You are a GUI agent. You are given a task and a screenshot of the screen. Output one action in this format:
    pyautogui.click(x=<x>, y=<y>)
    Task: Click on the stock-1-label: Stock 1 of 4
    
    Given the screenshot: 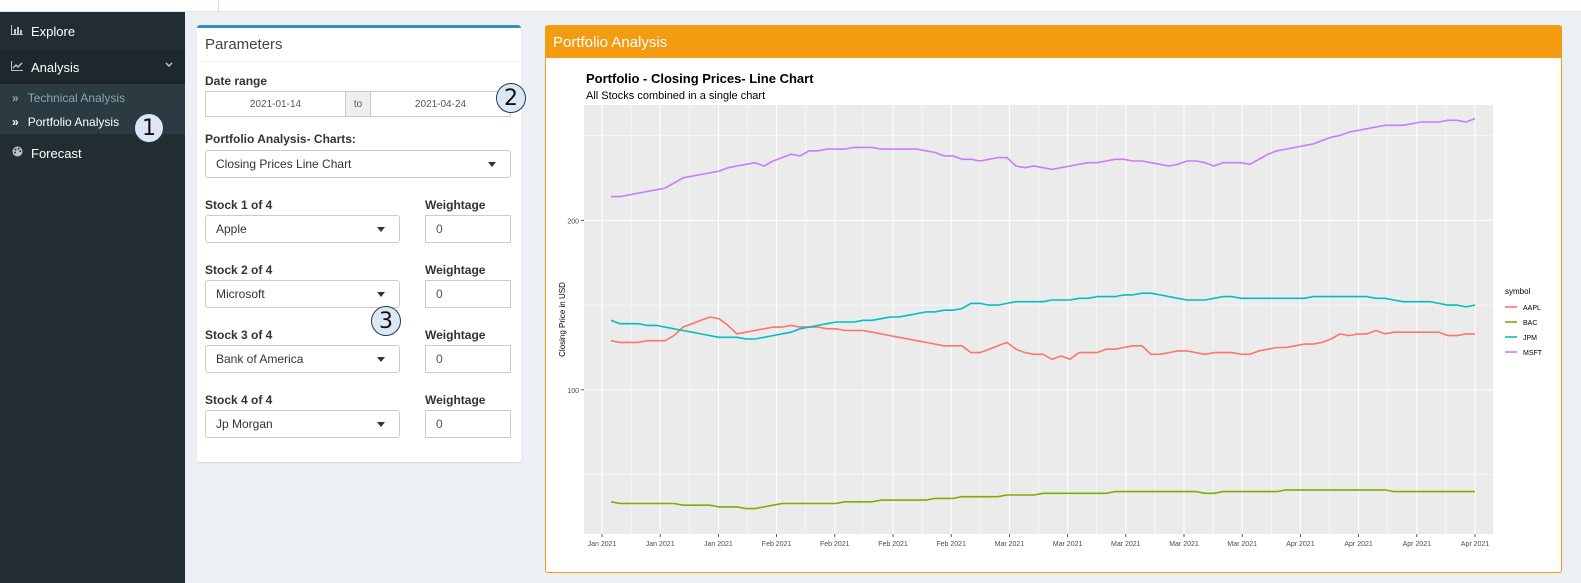 What is the action you would take?
    pyautogui.click(x=239, y=205)
    